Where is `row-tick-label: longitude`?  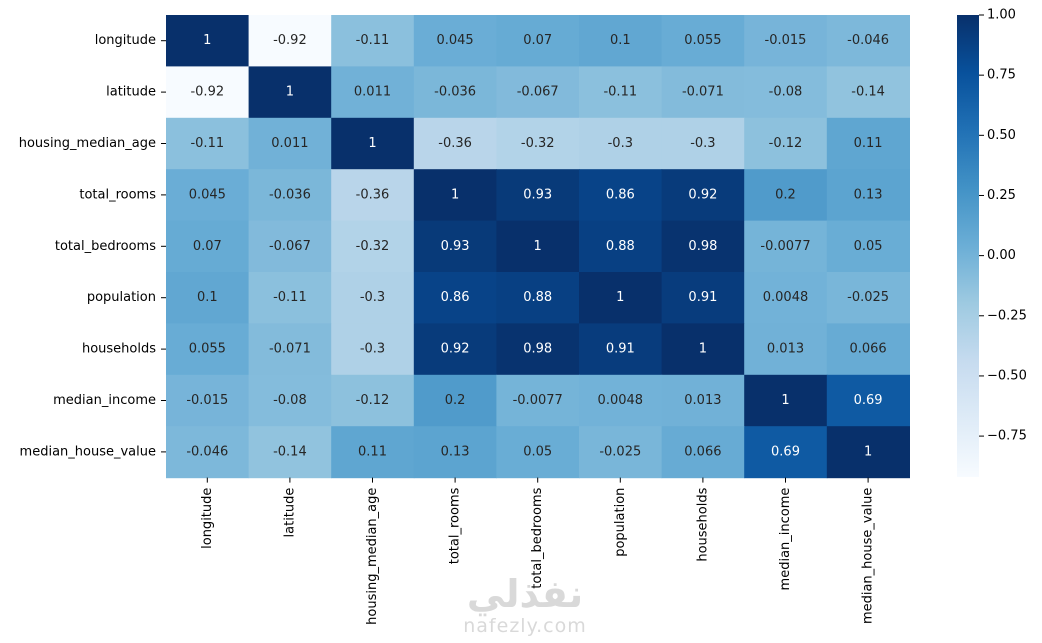
row-tick-label: longitude is located at coordinates (125, 40).